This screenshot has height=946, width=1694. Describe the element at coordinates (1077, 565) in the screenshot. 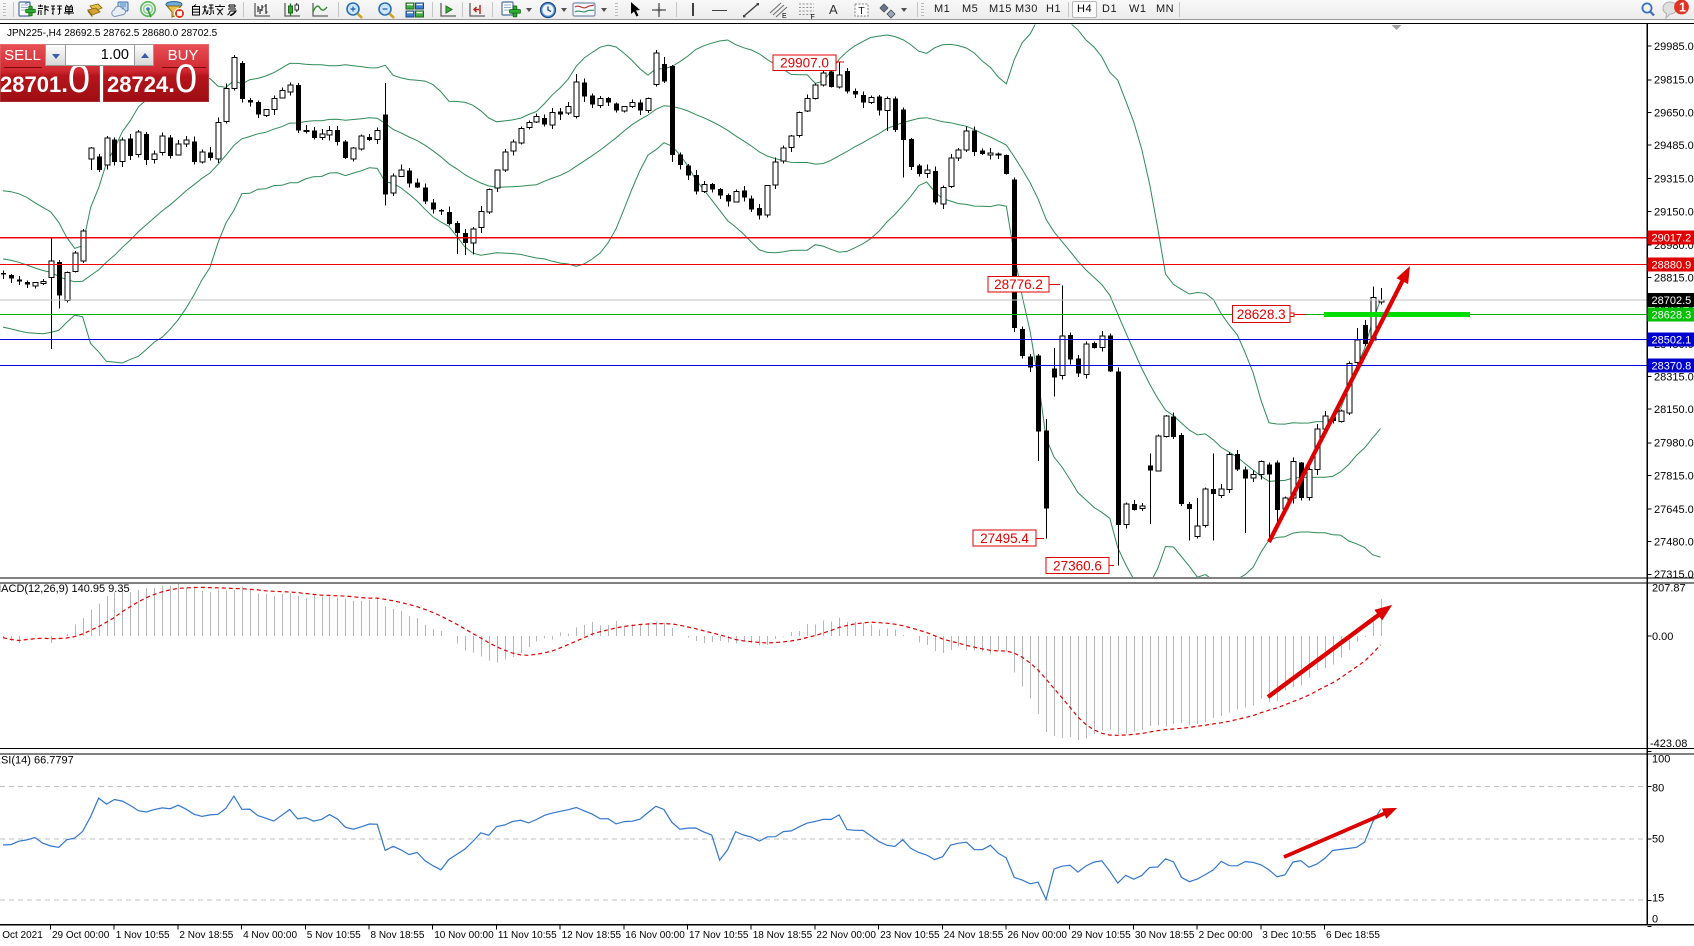

I see `svg-text: 27360.6` at that location.